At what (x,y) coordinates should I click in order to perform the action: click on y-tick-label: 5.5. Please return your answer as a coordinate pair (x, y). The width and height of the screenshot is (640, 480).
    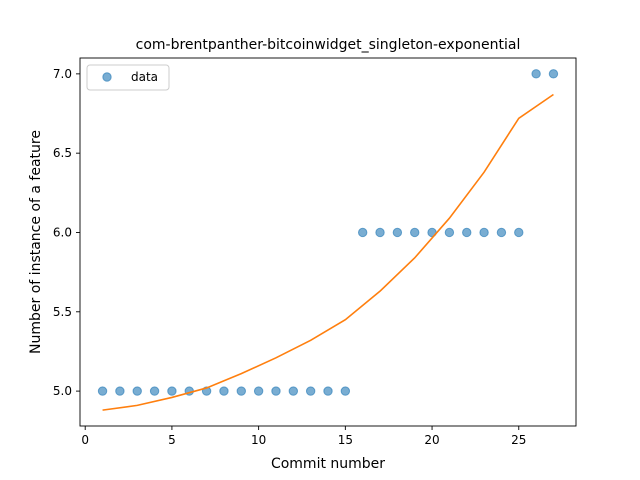
    Looking at the image, I should click on (62, 312).